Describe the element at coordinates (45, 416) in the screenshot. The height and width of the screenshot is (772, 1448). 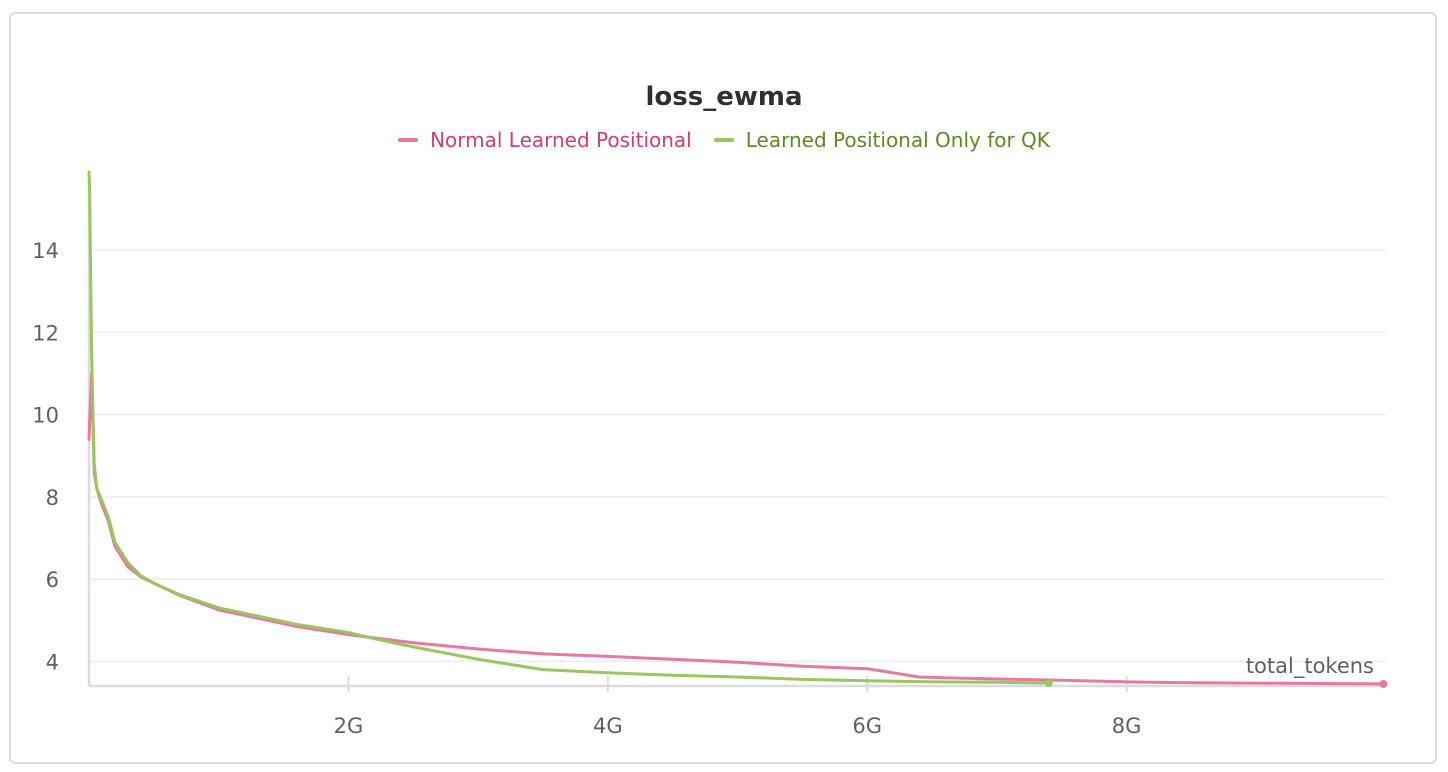
I see `y-tick-label: 10` at that location.